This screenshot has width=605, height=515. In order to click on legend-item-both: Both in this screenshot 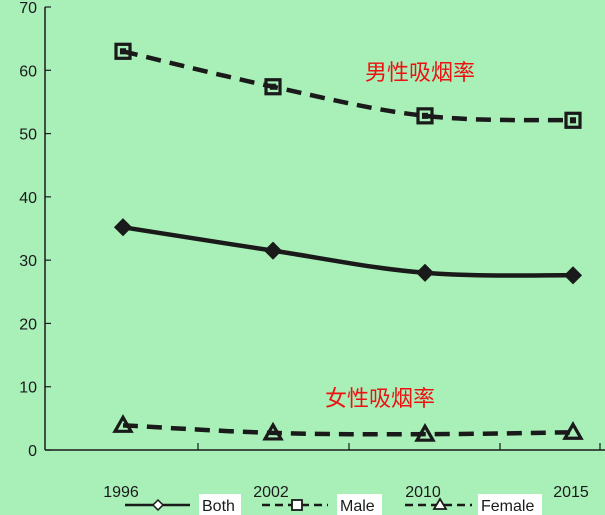, I will do `click(183, 504)`.